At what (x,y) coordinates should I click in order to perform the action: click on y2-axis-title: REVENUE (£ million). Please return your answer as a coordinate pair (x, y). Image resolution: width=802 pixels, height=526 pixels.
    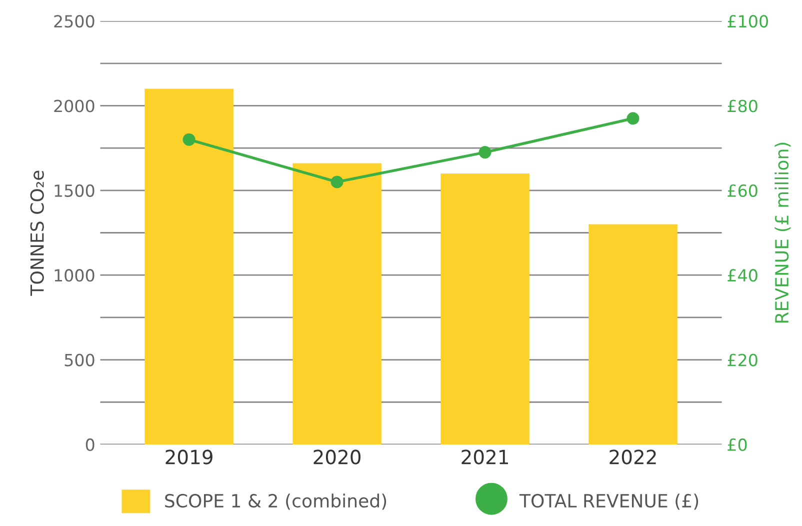
    Looking at the image, I should click on (782, 232).